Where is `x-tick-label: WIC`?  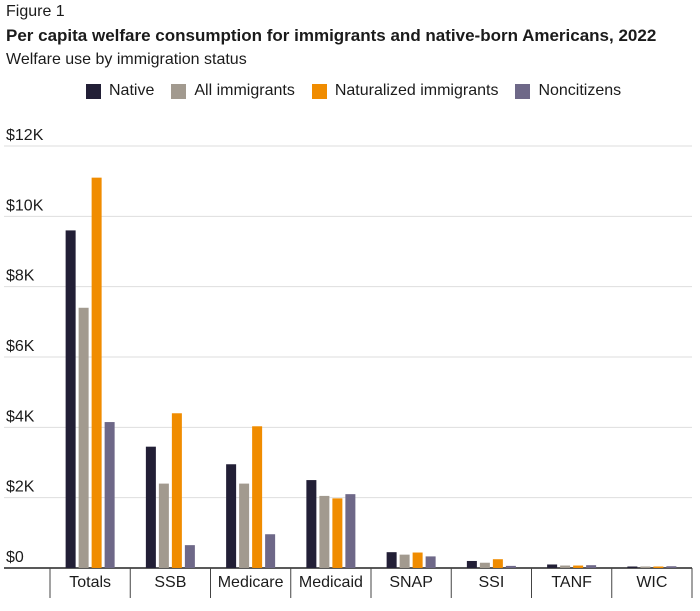
x-tick-label: WIC is located at coordinates (651, 582).